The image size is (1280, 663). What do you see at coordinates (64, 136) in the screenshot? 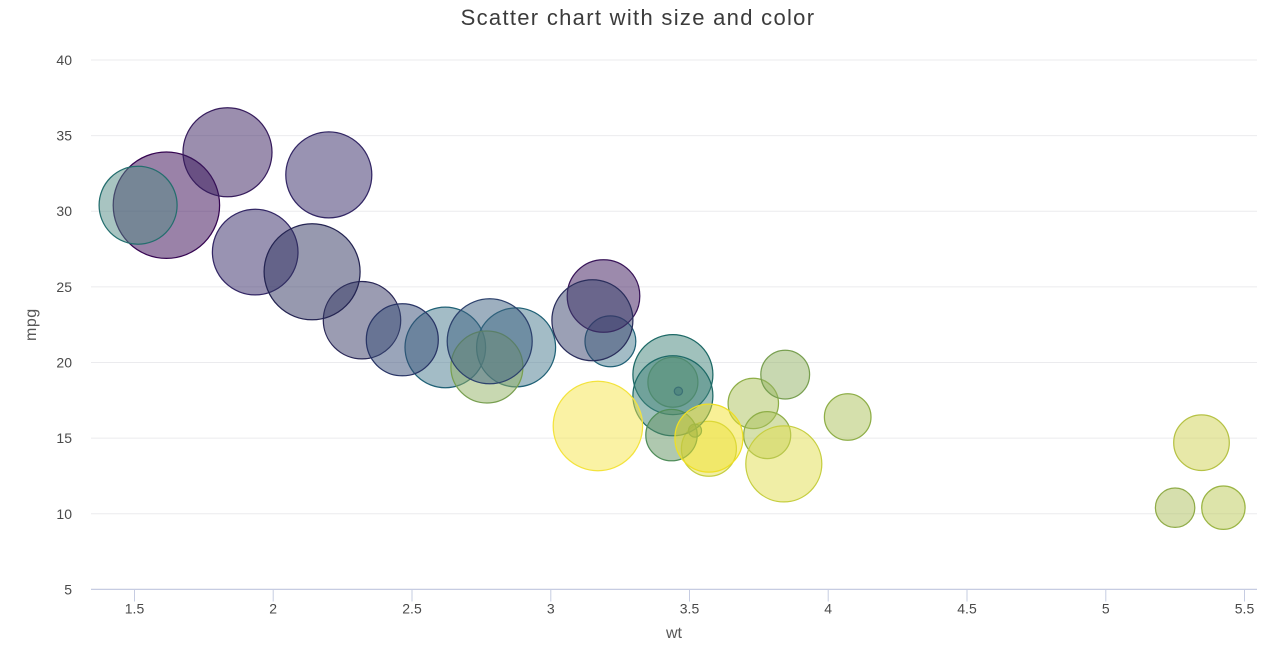
I see `svg-text: 35` at bounding box center [64, 136].